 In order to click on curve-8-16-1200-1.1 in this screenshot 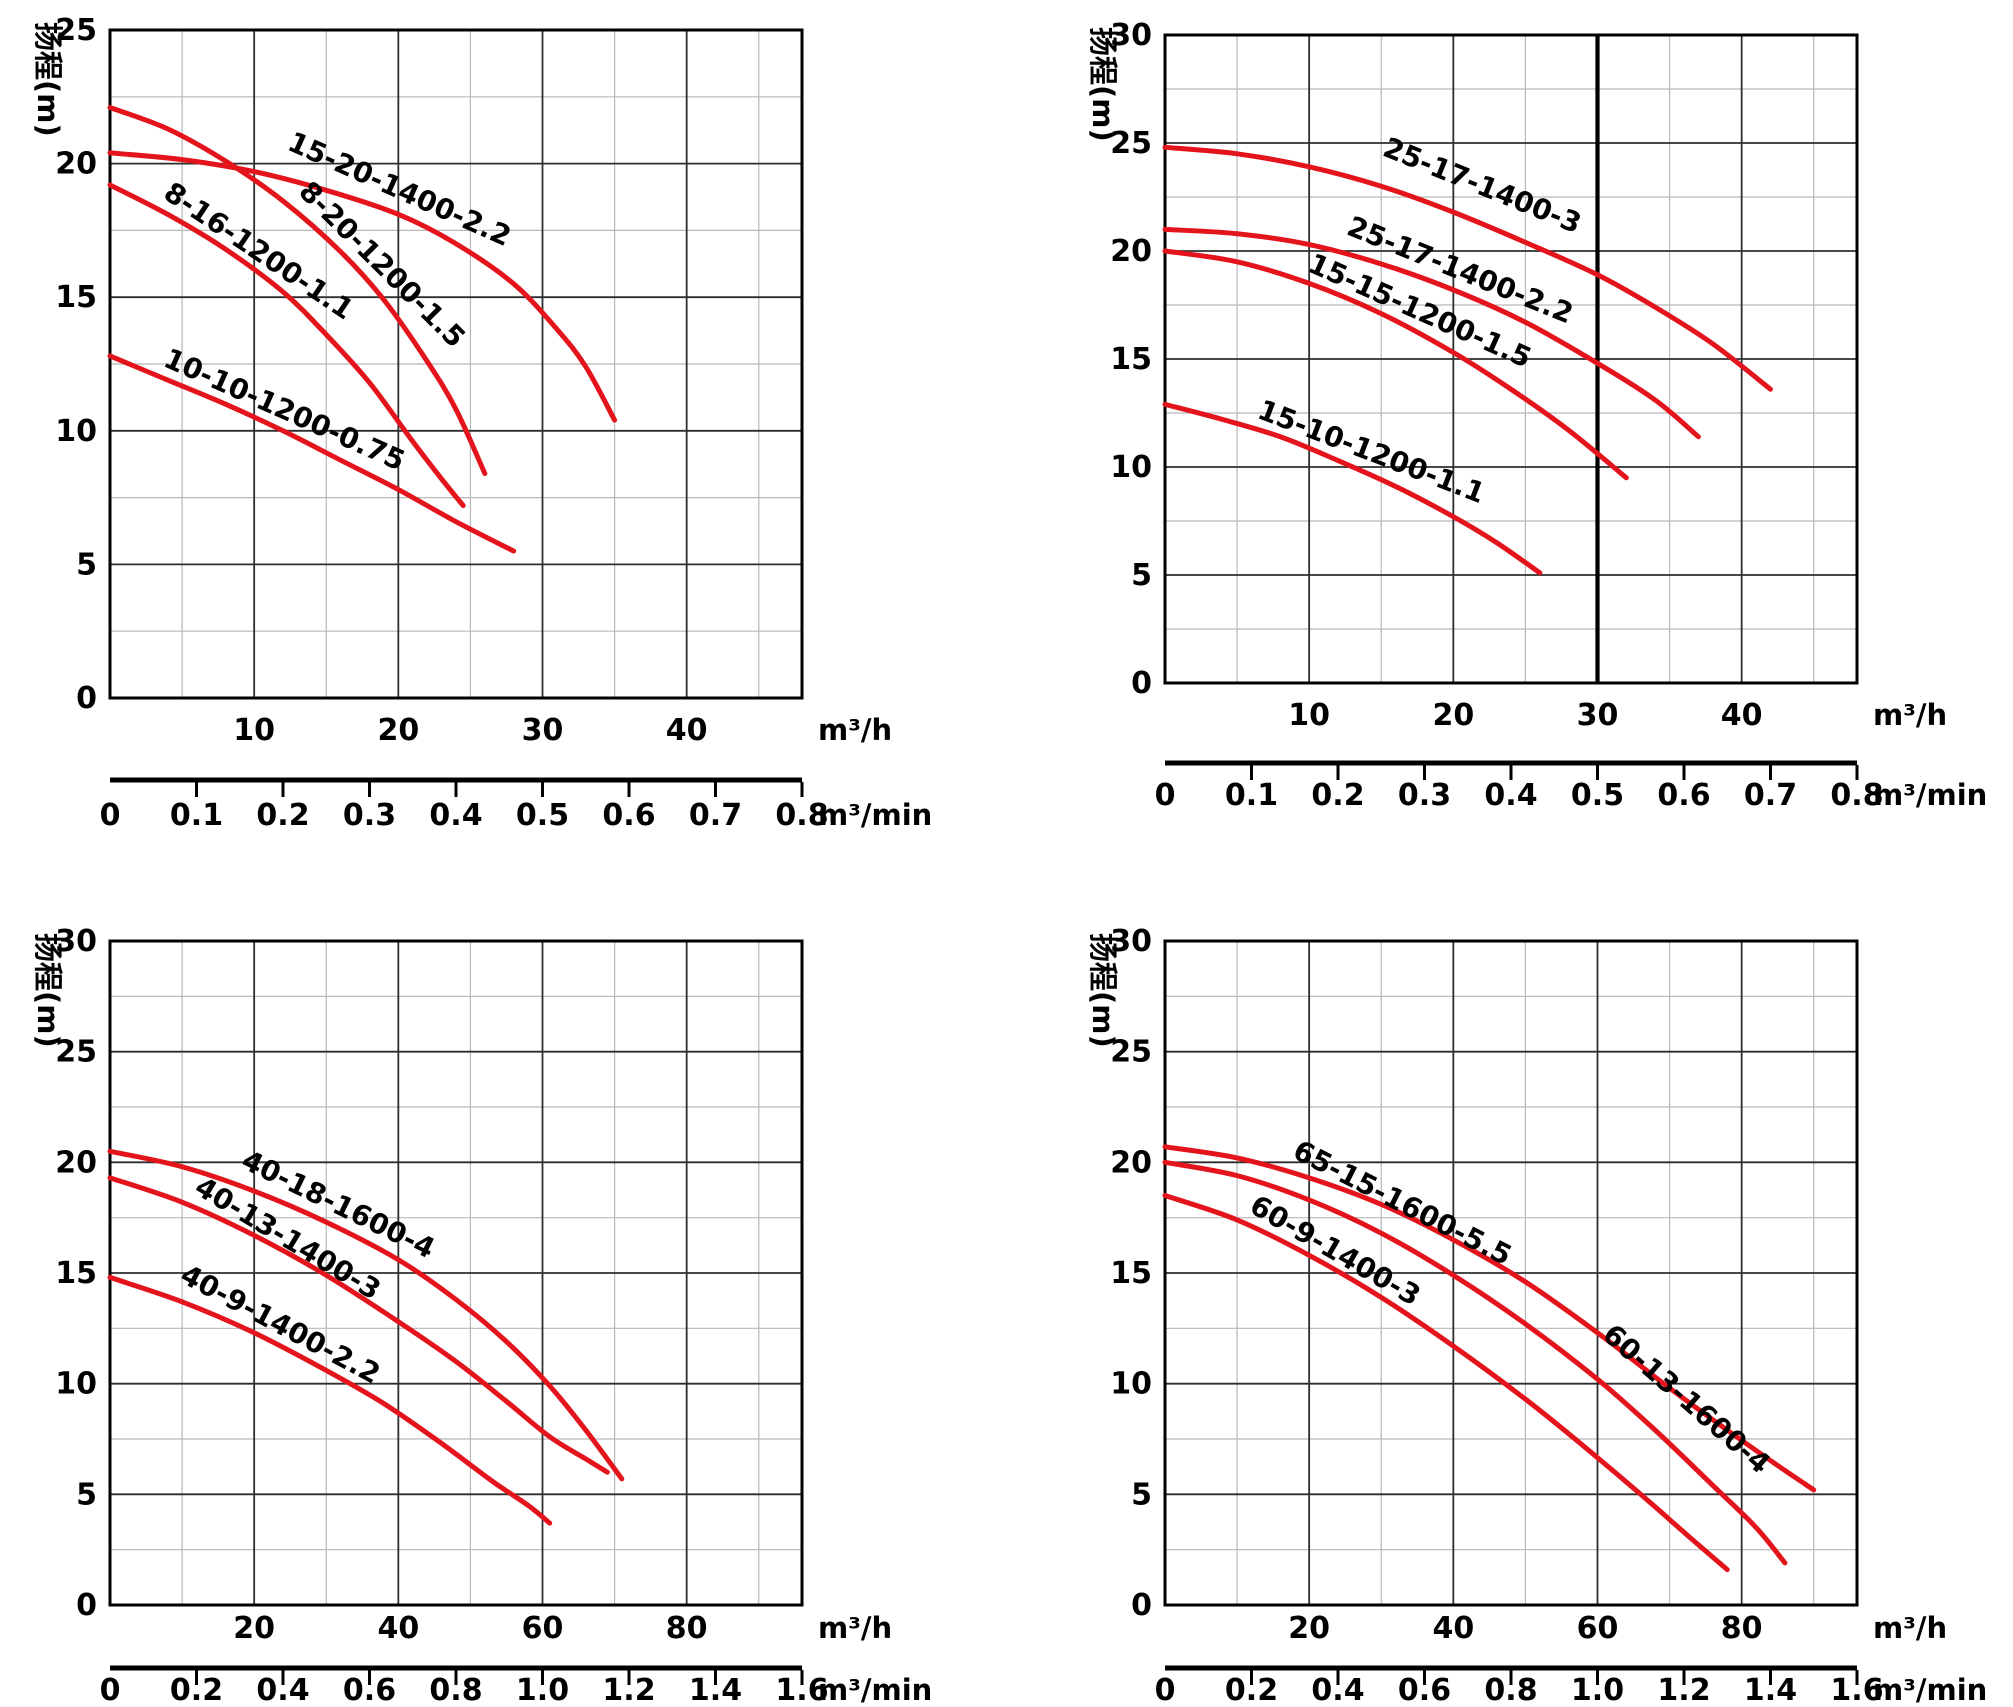, I will do `click(286, 345)`.